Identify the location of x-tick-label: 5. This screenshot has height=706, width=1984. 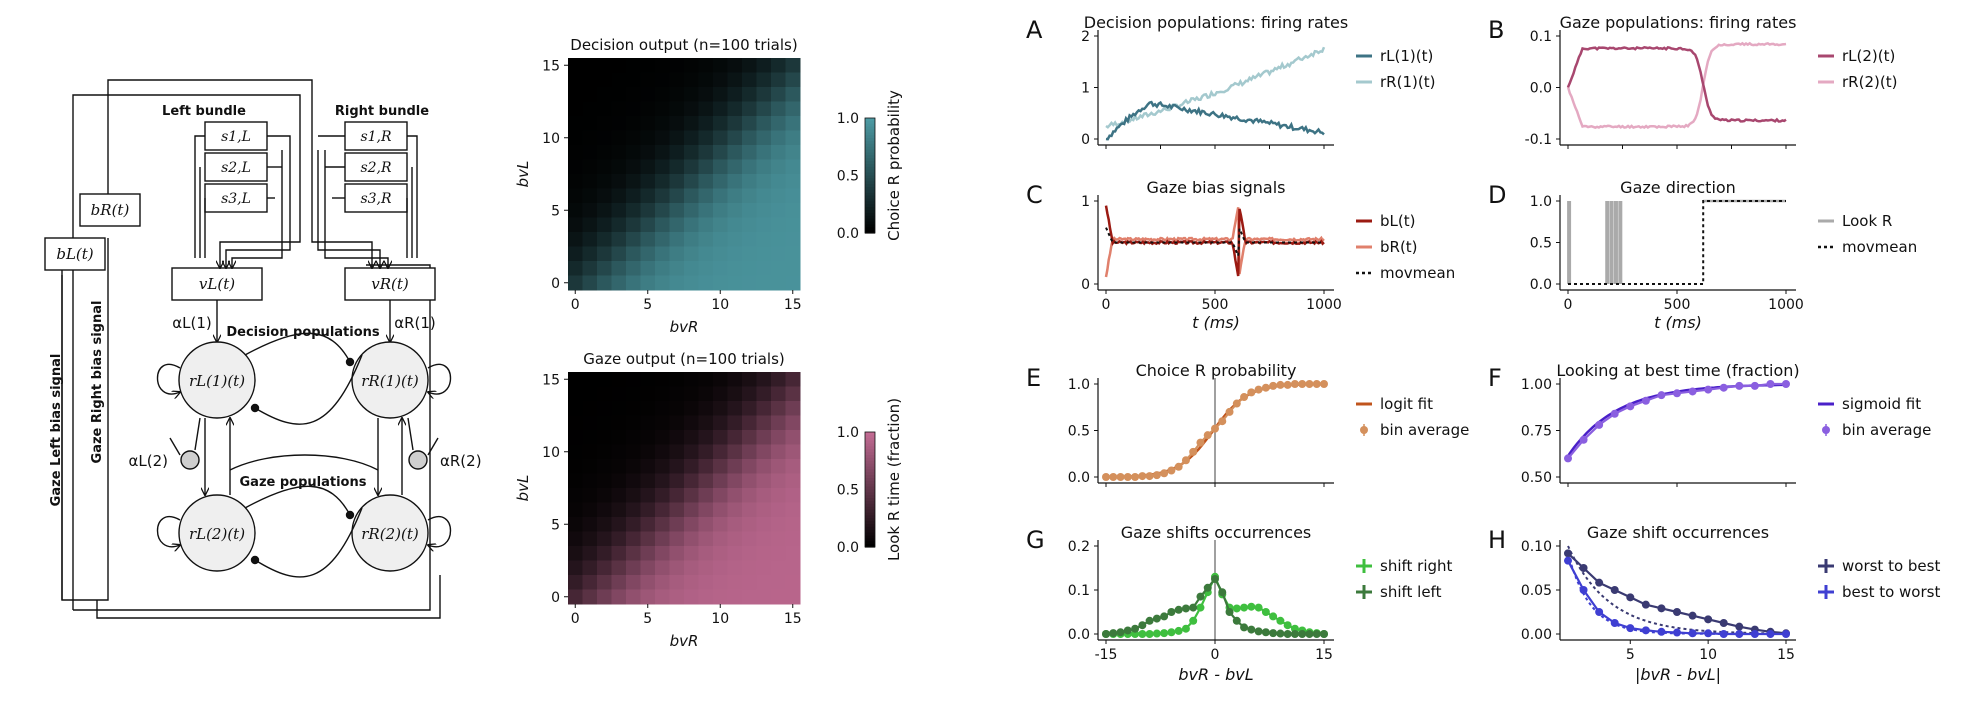
(647, 619).